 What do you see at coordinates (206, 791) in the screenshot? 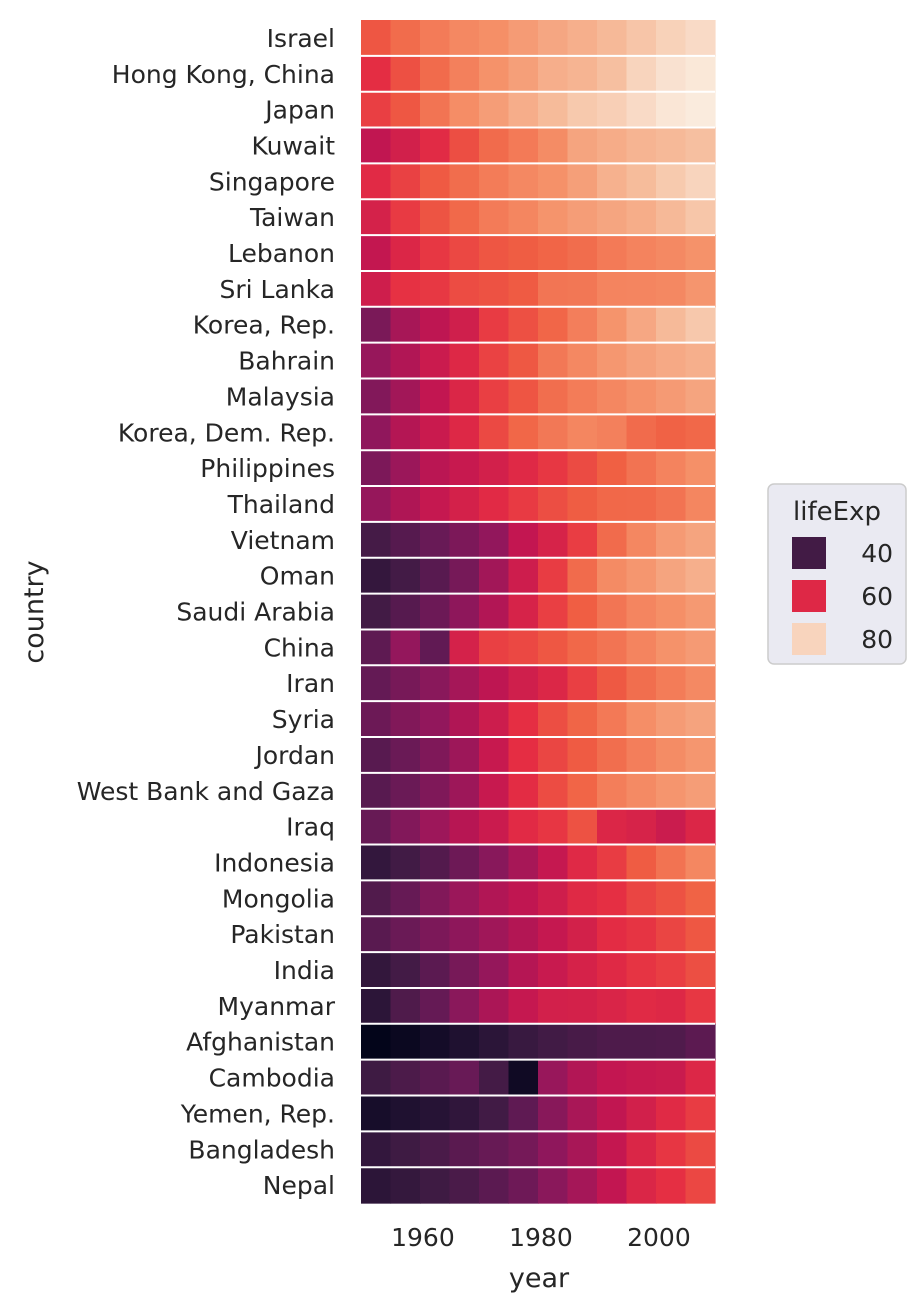
I see `country-tick-label: West Bank and Gaza` at bounding box center [206, 791].